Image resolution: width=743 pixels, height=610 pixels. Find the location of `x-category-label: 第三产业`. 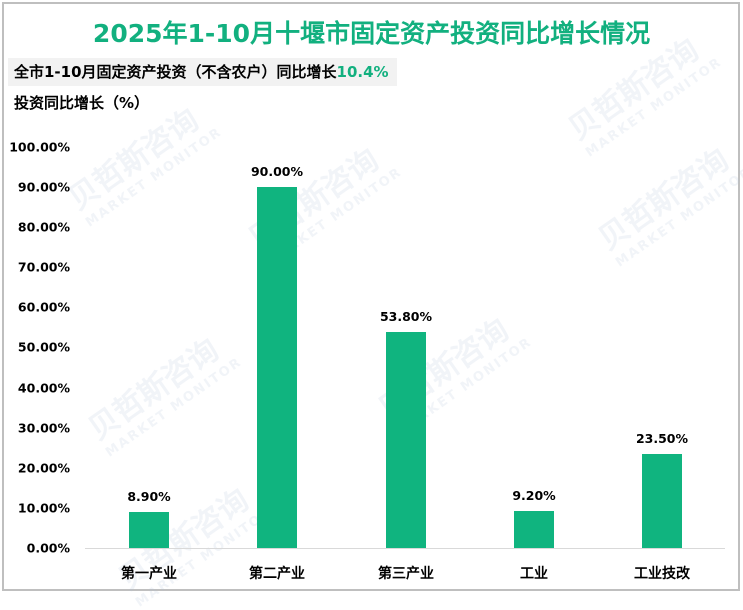

x-category-label: 第三产业 is located at coordinates (406, 574).